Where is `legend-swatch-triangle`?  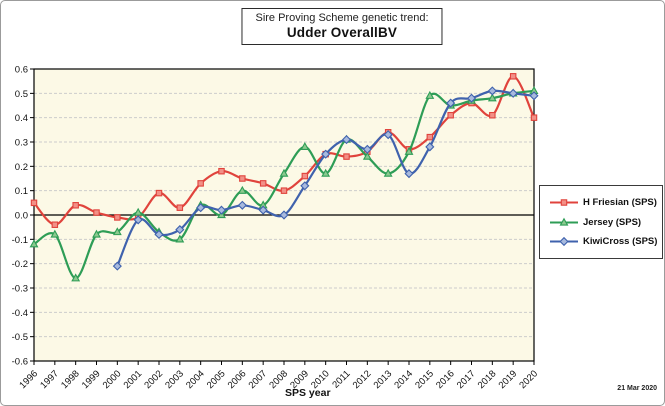
legend-swatch-triangle is located at coordinates (564, 221).